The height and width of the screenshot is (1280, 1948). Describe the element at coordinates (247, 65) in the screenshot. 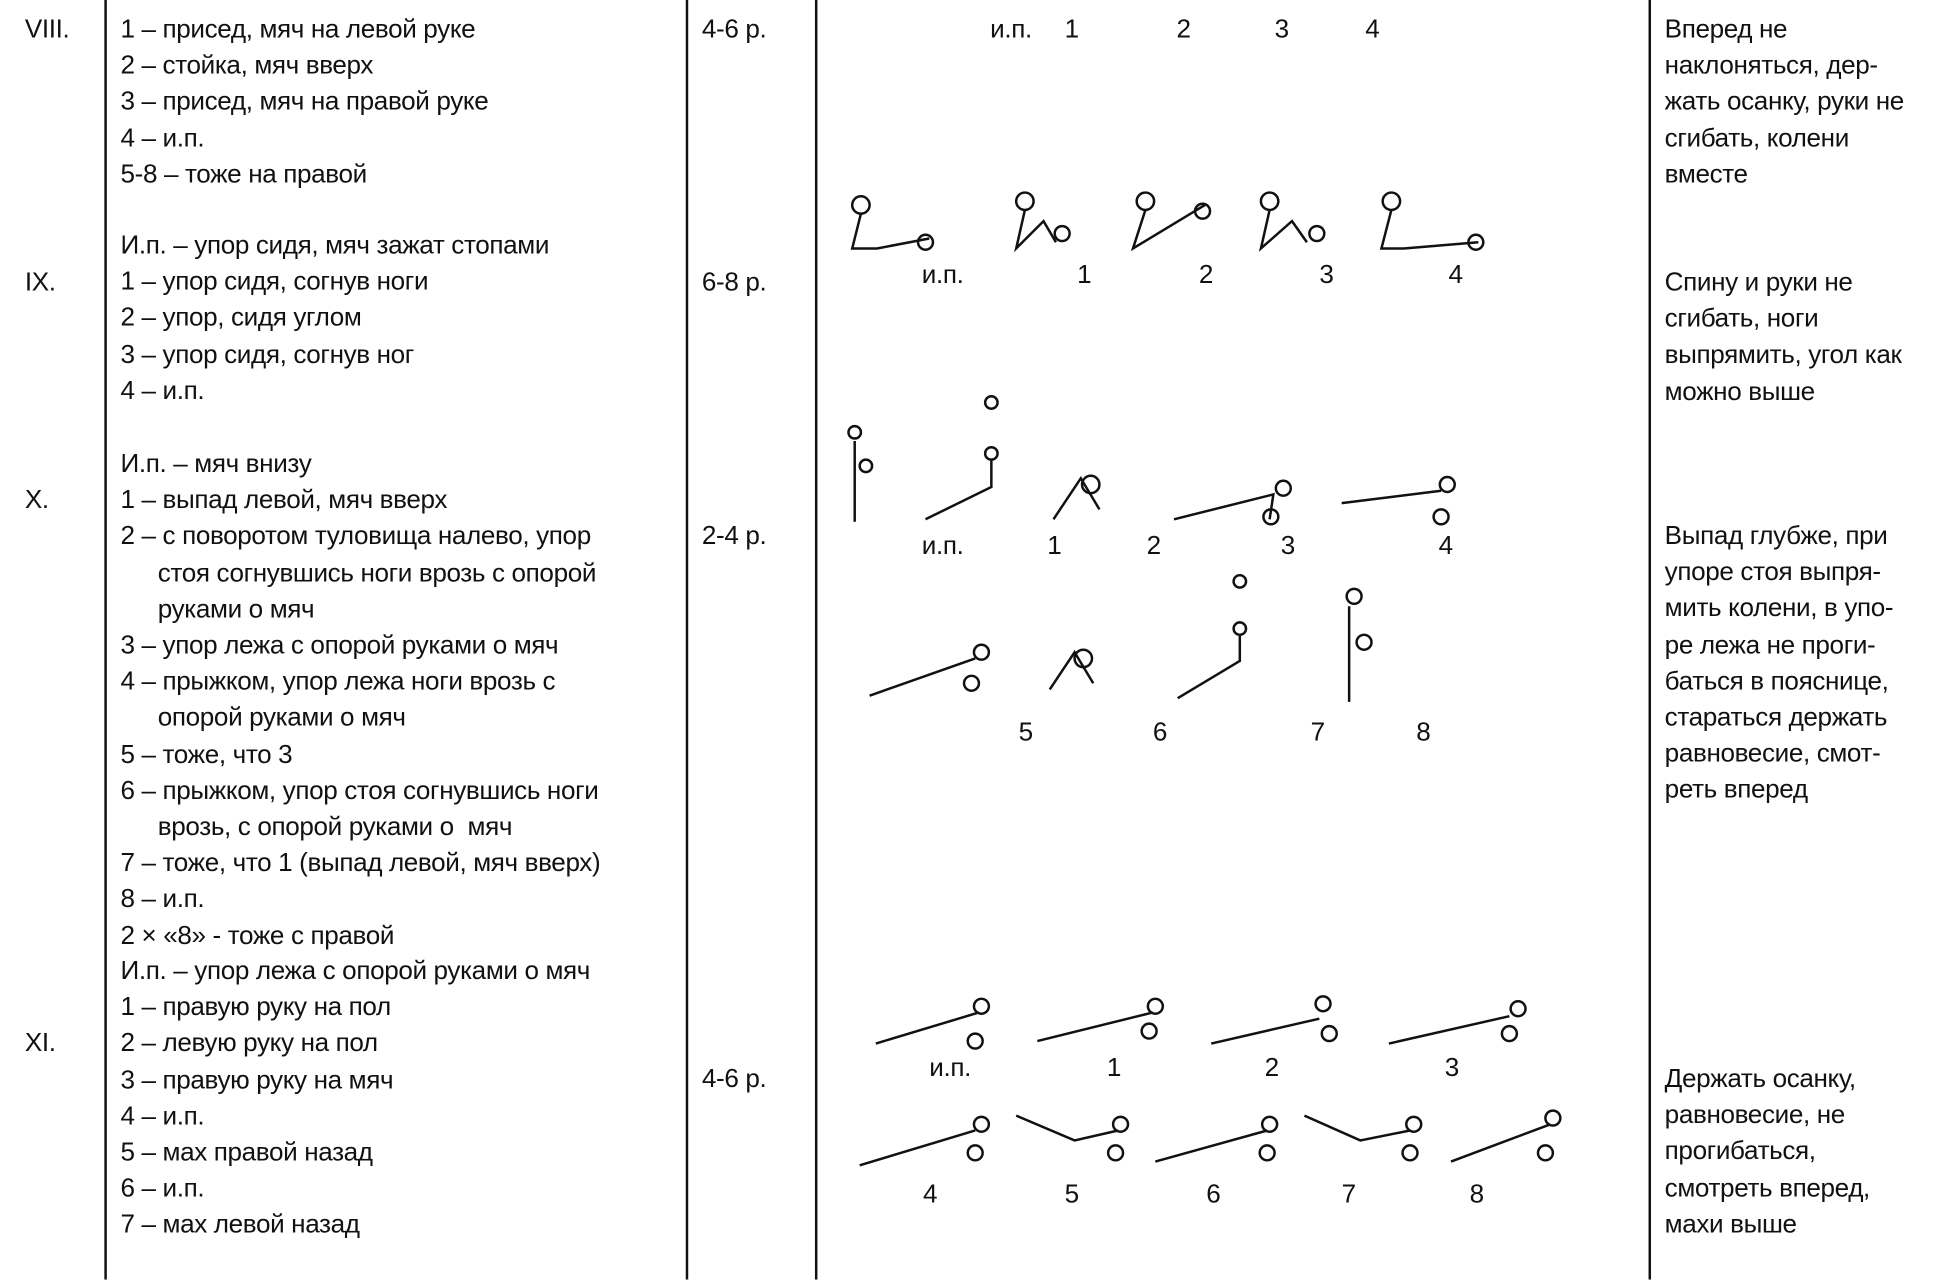

I see `exercise-line: 2 – стойка, мяч вверх` at that location.